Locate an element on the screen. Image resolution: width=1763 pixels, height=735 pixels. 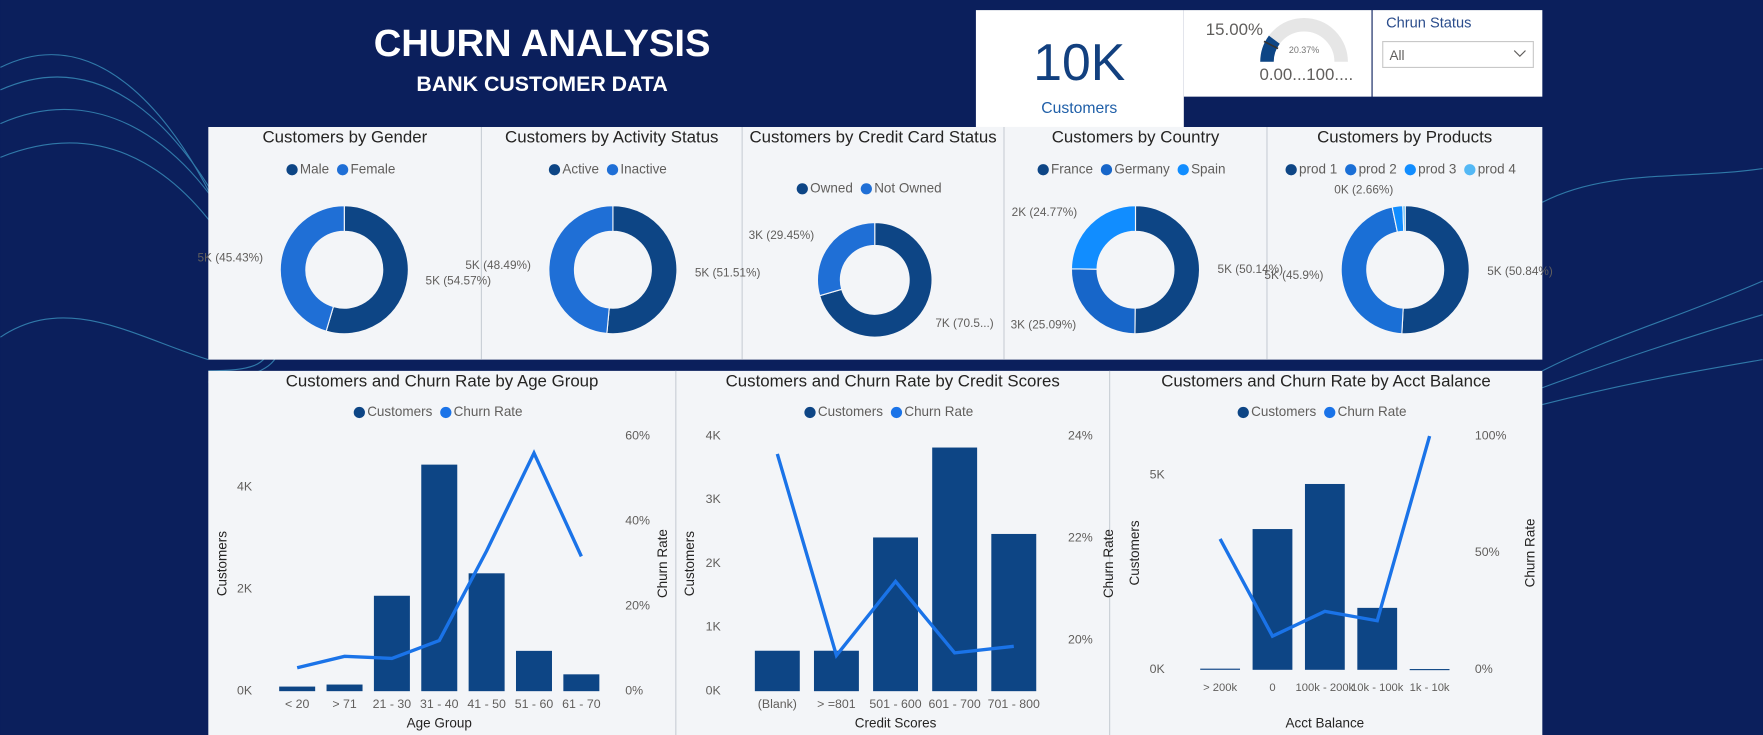
x-tick-label: 31 - 40 is located at coordinates (439, 704).